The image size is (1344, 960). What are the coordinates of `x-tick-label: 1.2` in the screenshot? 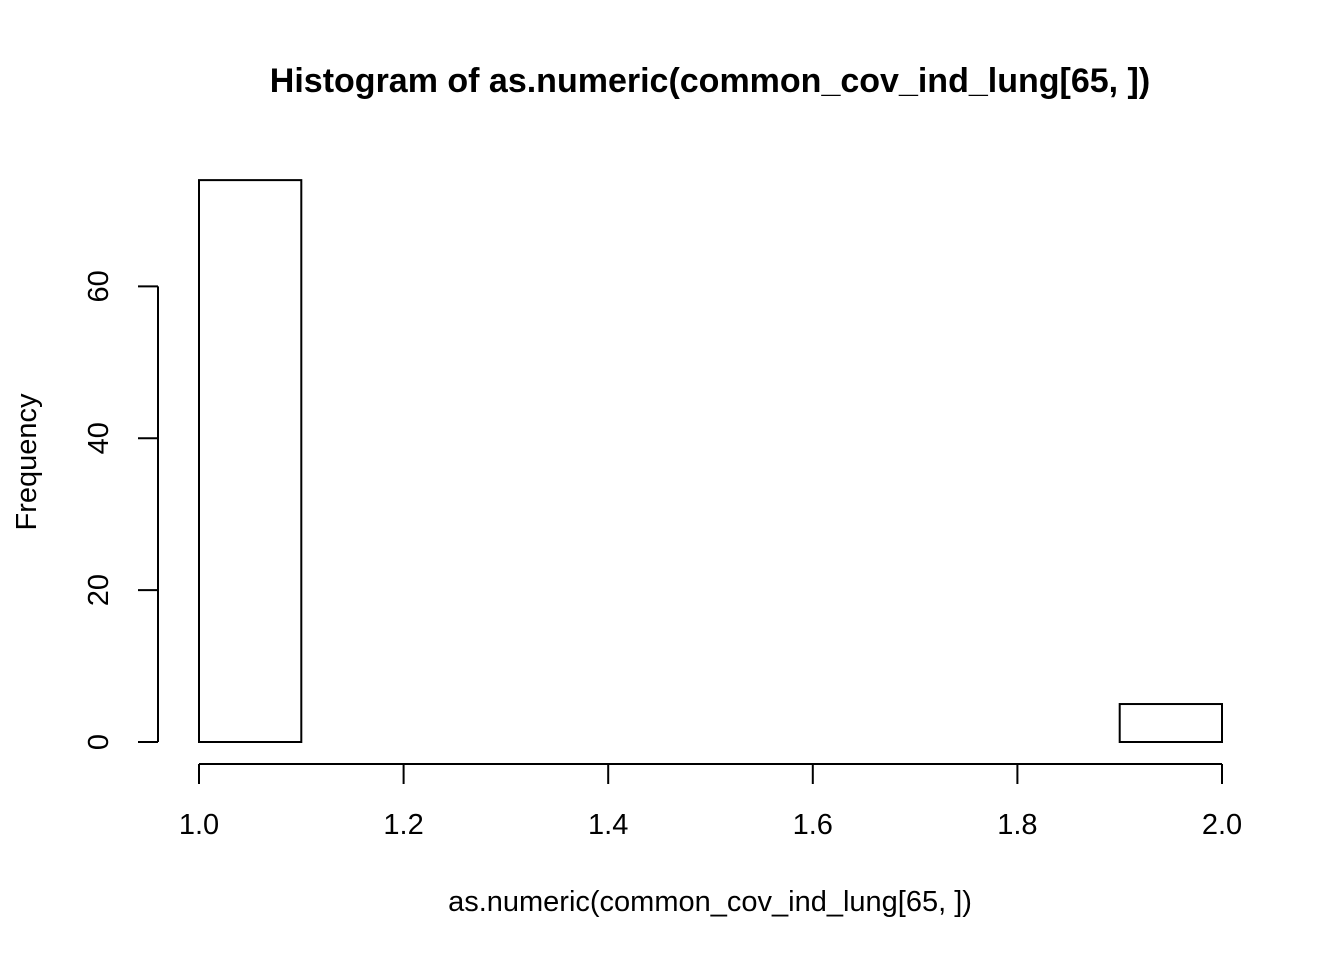 It's located at (403, 825).